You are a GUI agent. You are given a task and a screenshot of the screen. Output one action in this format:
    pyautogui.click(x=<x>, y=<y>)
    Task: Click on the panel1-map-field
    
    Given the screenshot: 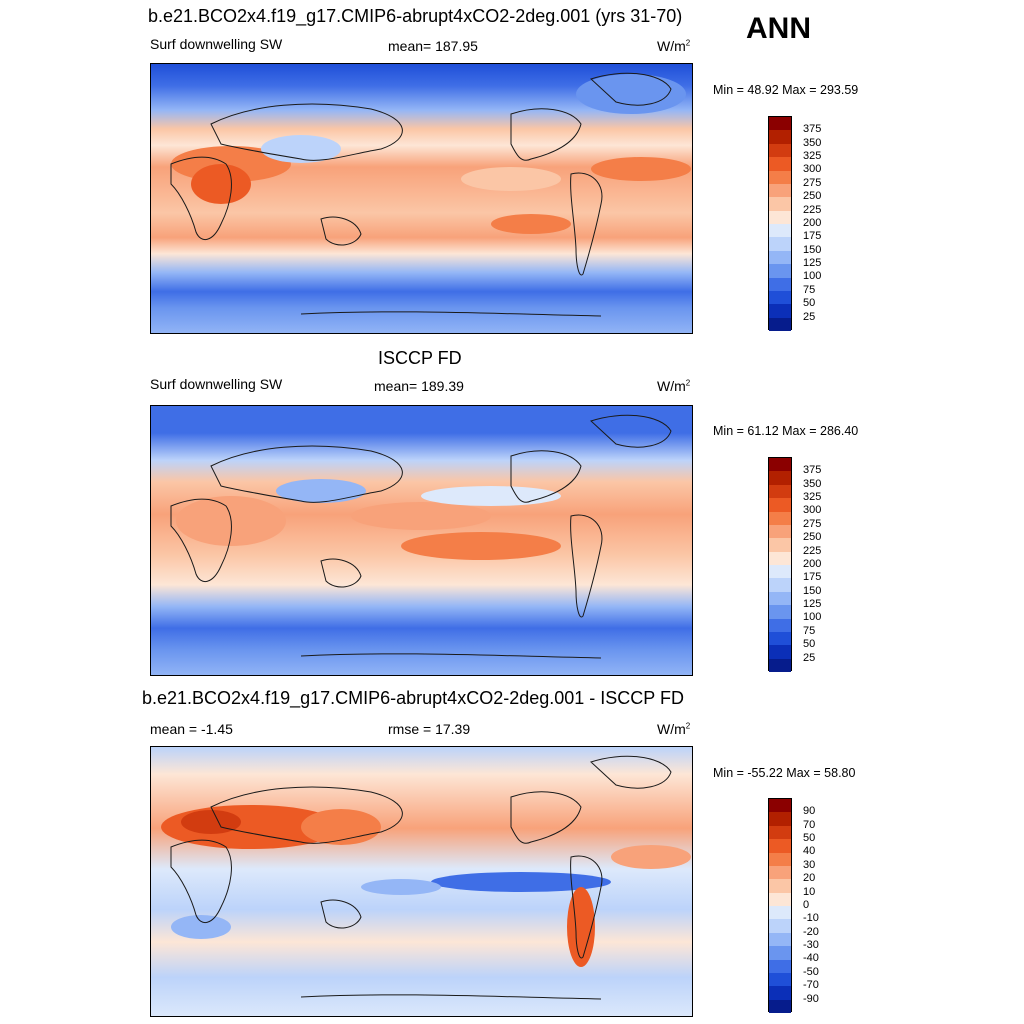 What is the action you would take?
    pyautogui.click(x=421, y=198)
    